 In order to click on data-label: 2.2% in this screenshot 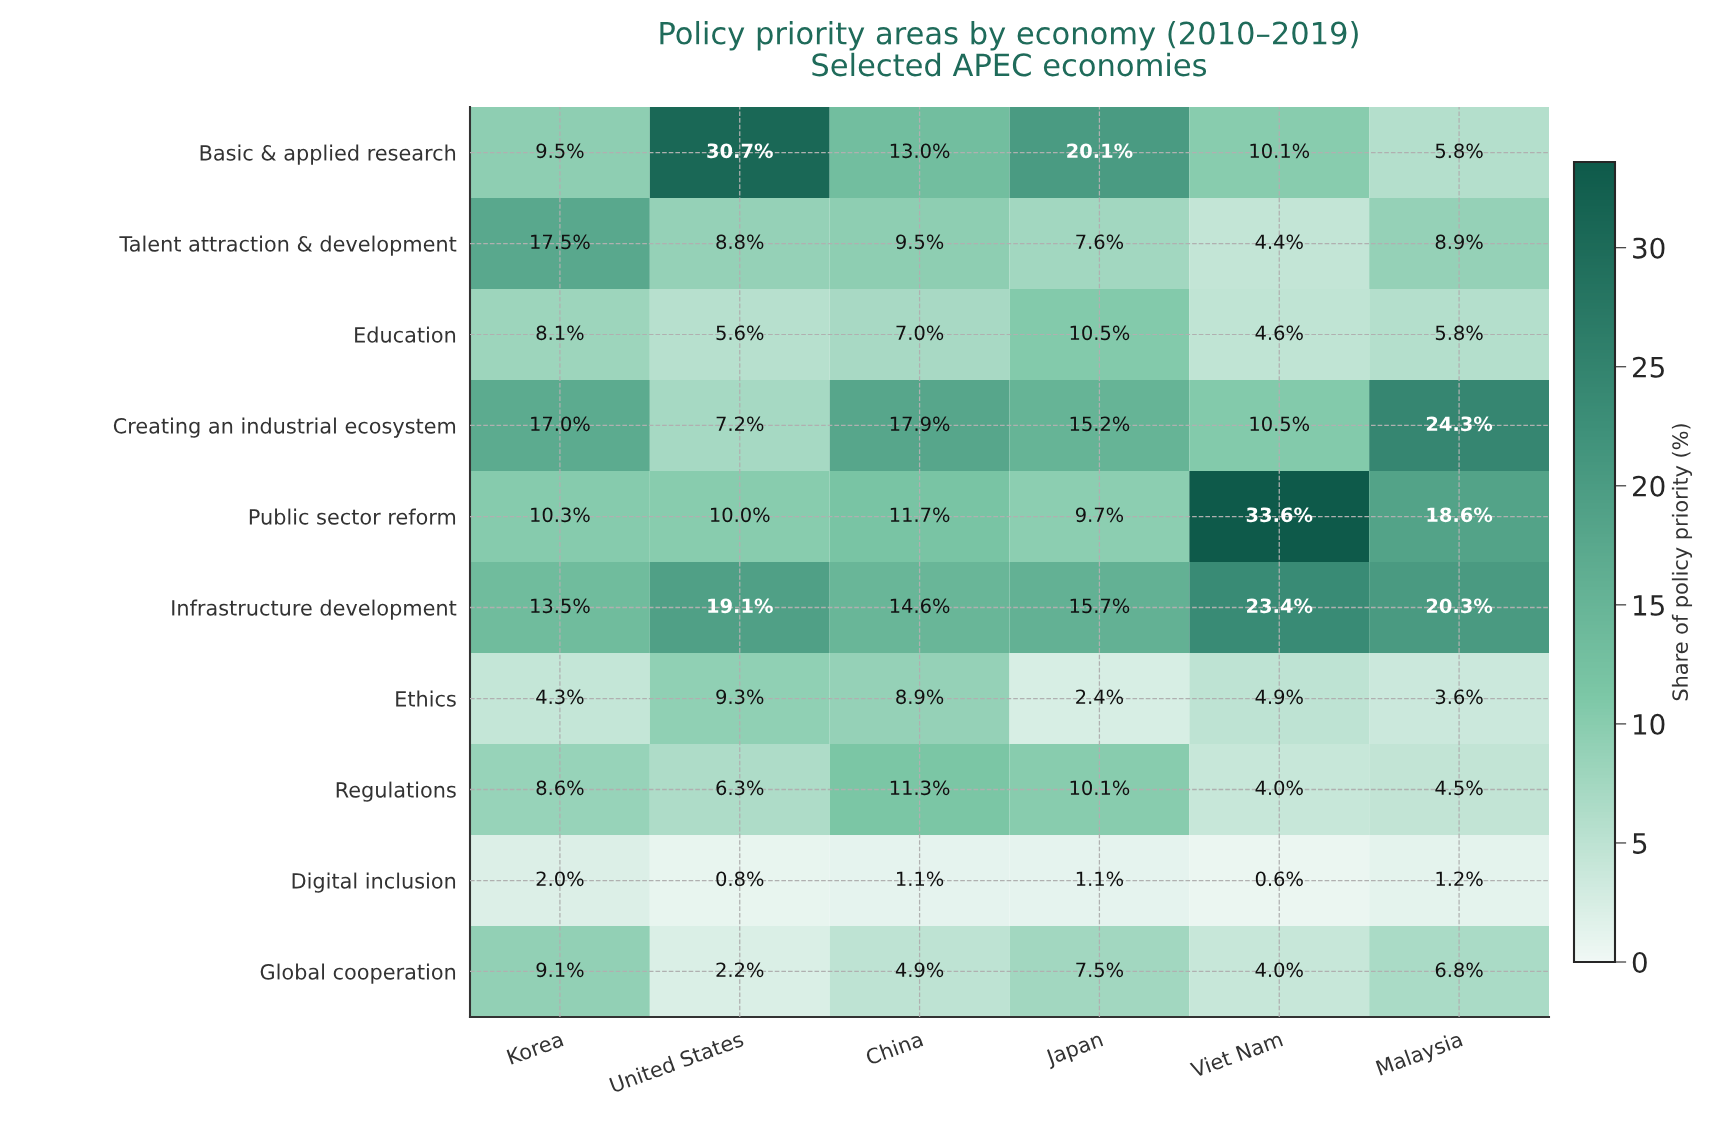, I will do `click(740, 970)`.